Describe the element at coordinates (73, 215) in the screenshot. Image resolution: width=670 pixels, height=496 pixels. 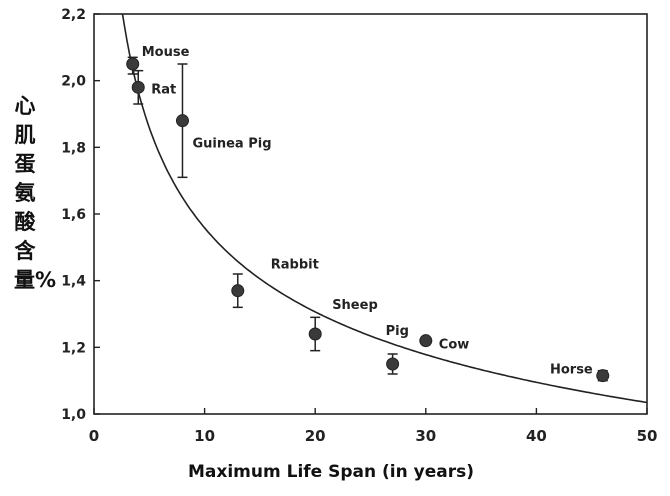
I see `y-tick-label: 1,6` at that location.